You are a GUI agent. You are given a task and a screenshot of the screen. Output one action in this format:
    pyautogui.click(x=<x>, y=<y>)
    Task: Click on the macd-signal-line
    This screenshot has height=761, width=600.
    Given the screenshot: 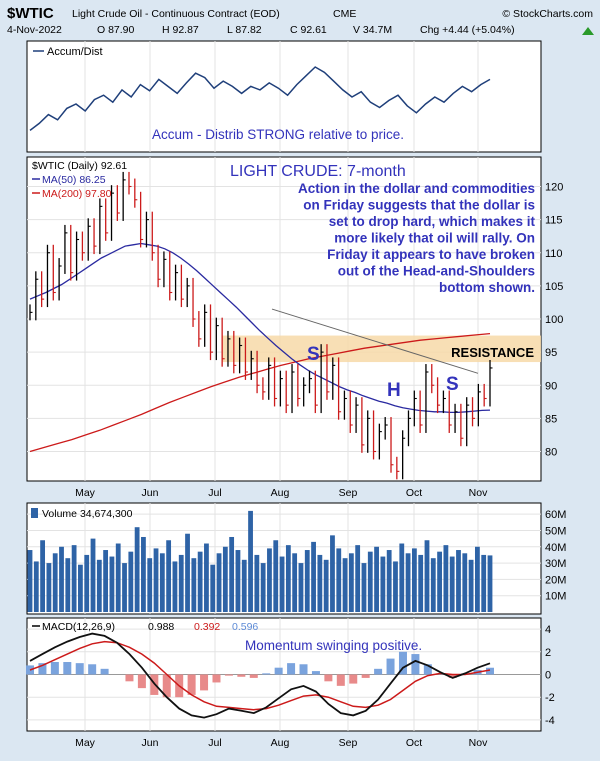 What is the action you would take?
    pyautogui.click(x=260, y=675)
    